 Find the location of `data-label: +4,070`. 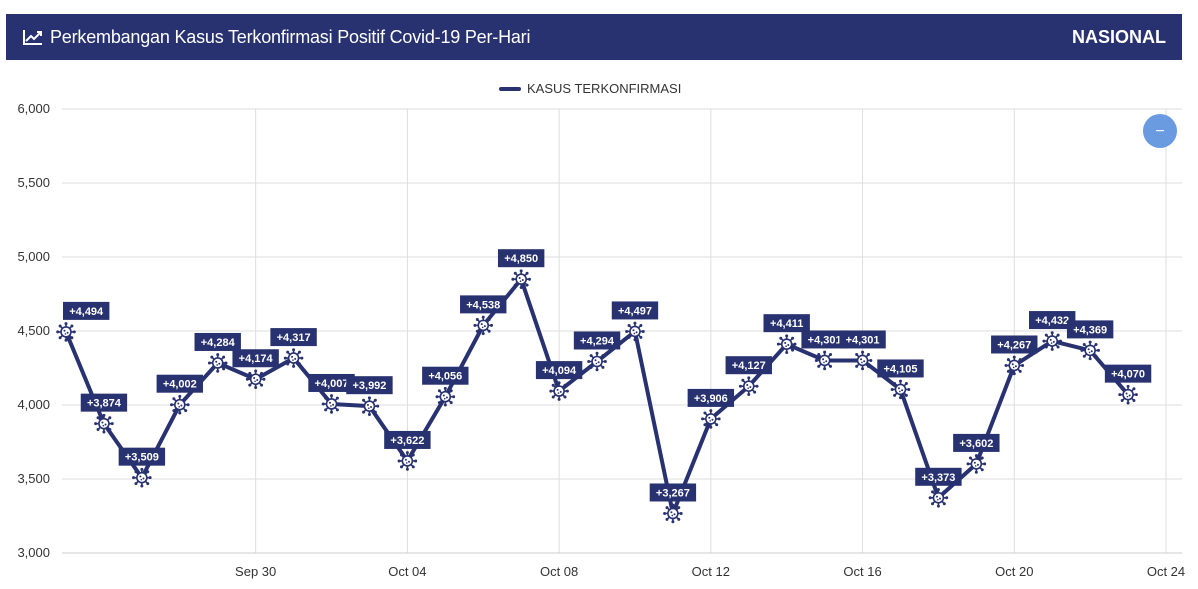

data-label: +4,070 is located at coordinates (1128, 375).